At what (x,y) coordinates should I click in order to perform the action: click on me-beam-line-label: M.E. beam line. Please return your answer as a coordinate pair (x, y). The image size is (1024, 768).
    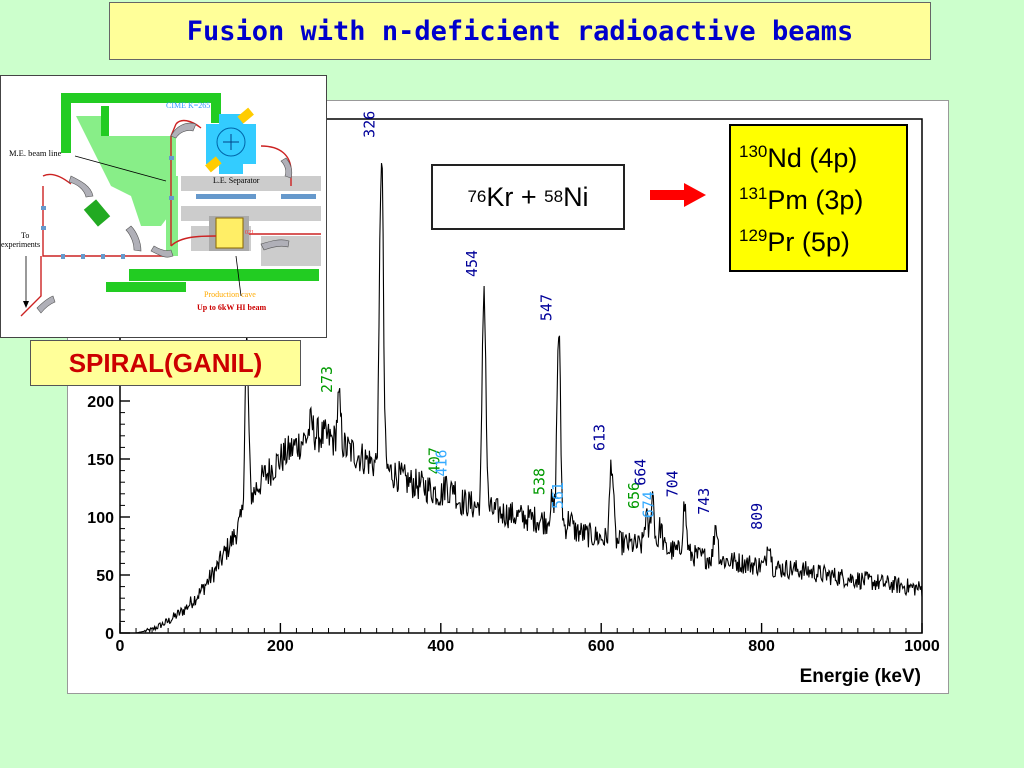
    Looking at the image, I should click on (35, 153).